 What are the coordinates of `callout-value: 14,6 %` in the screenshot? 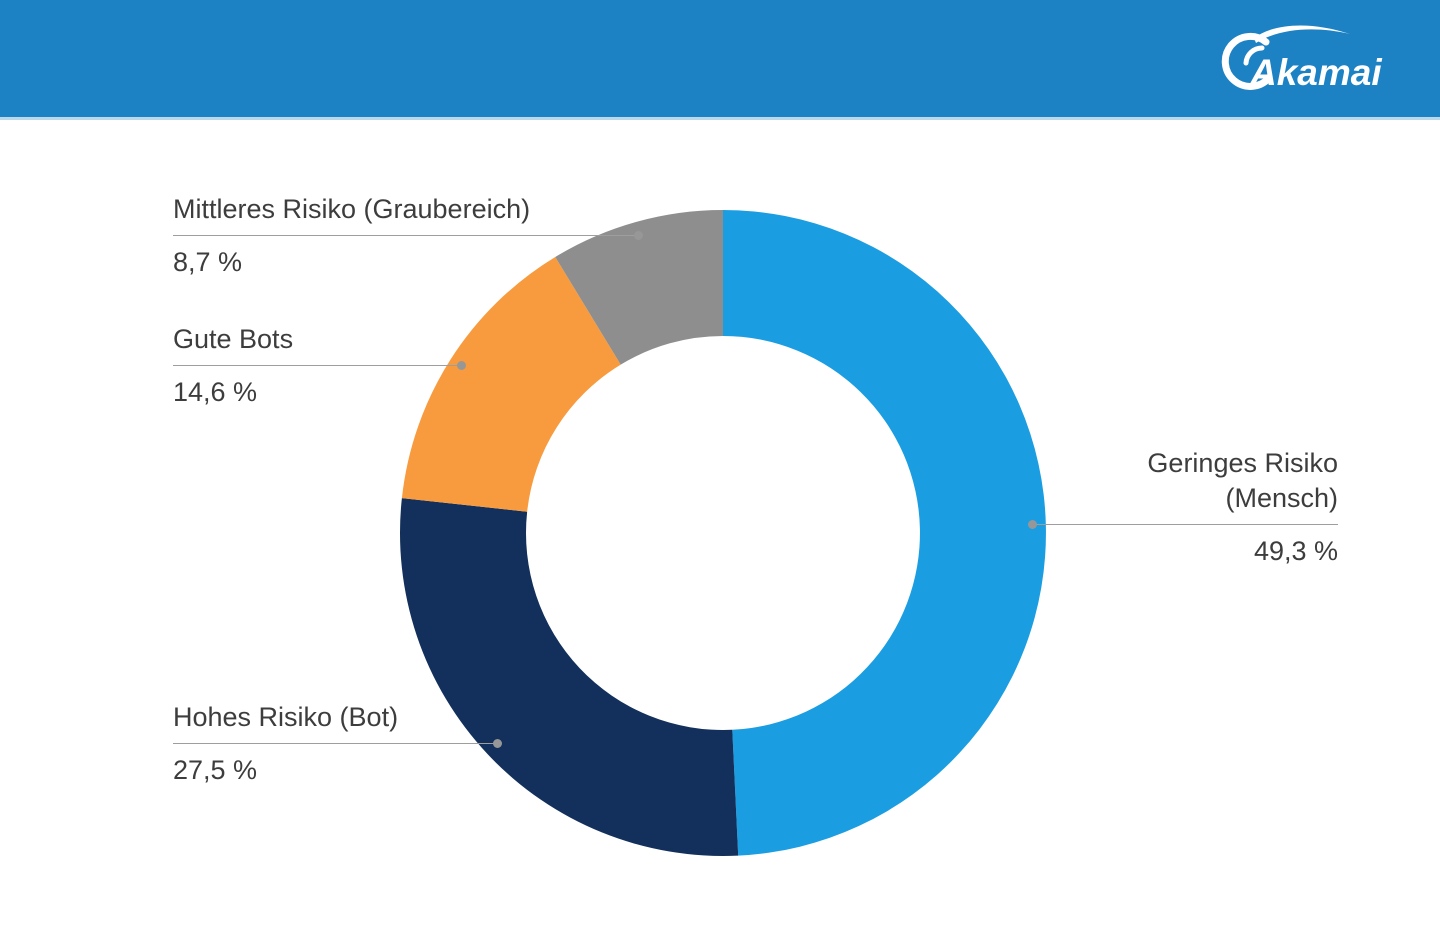 It's located at (215, 392).